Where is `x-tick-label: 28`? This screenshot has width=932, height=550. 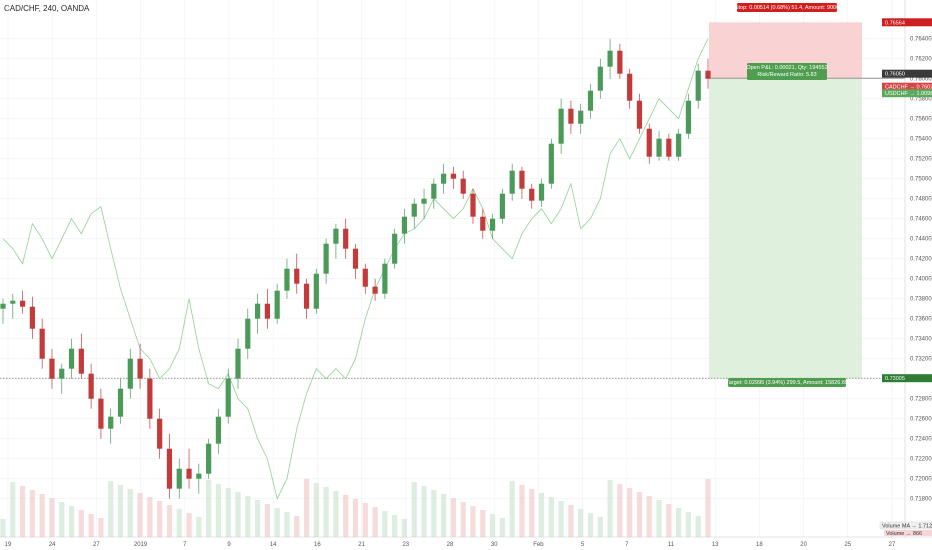
x-tick-label: 28 is located at coordinates (450, 545).